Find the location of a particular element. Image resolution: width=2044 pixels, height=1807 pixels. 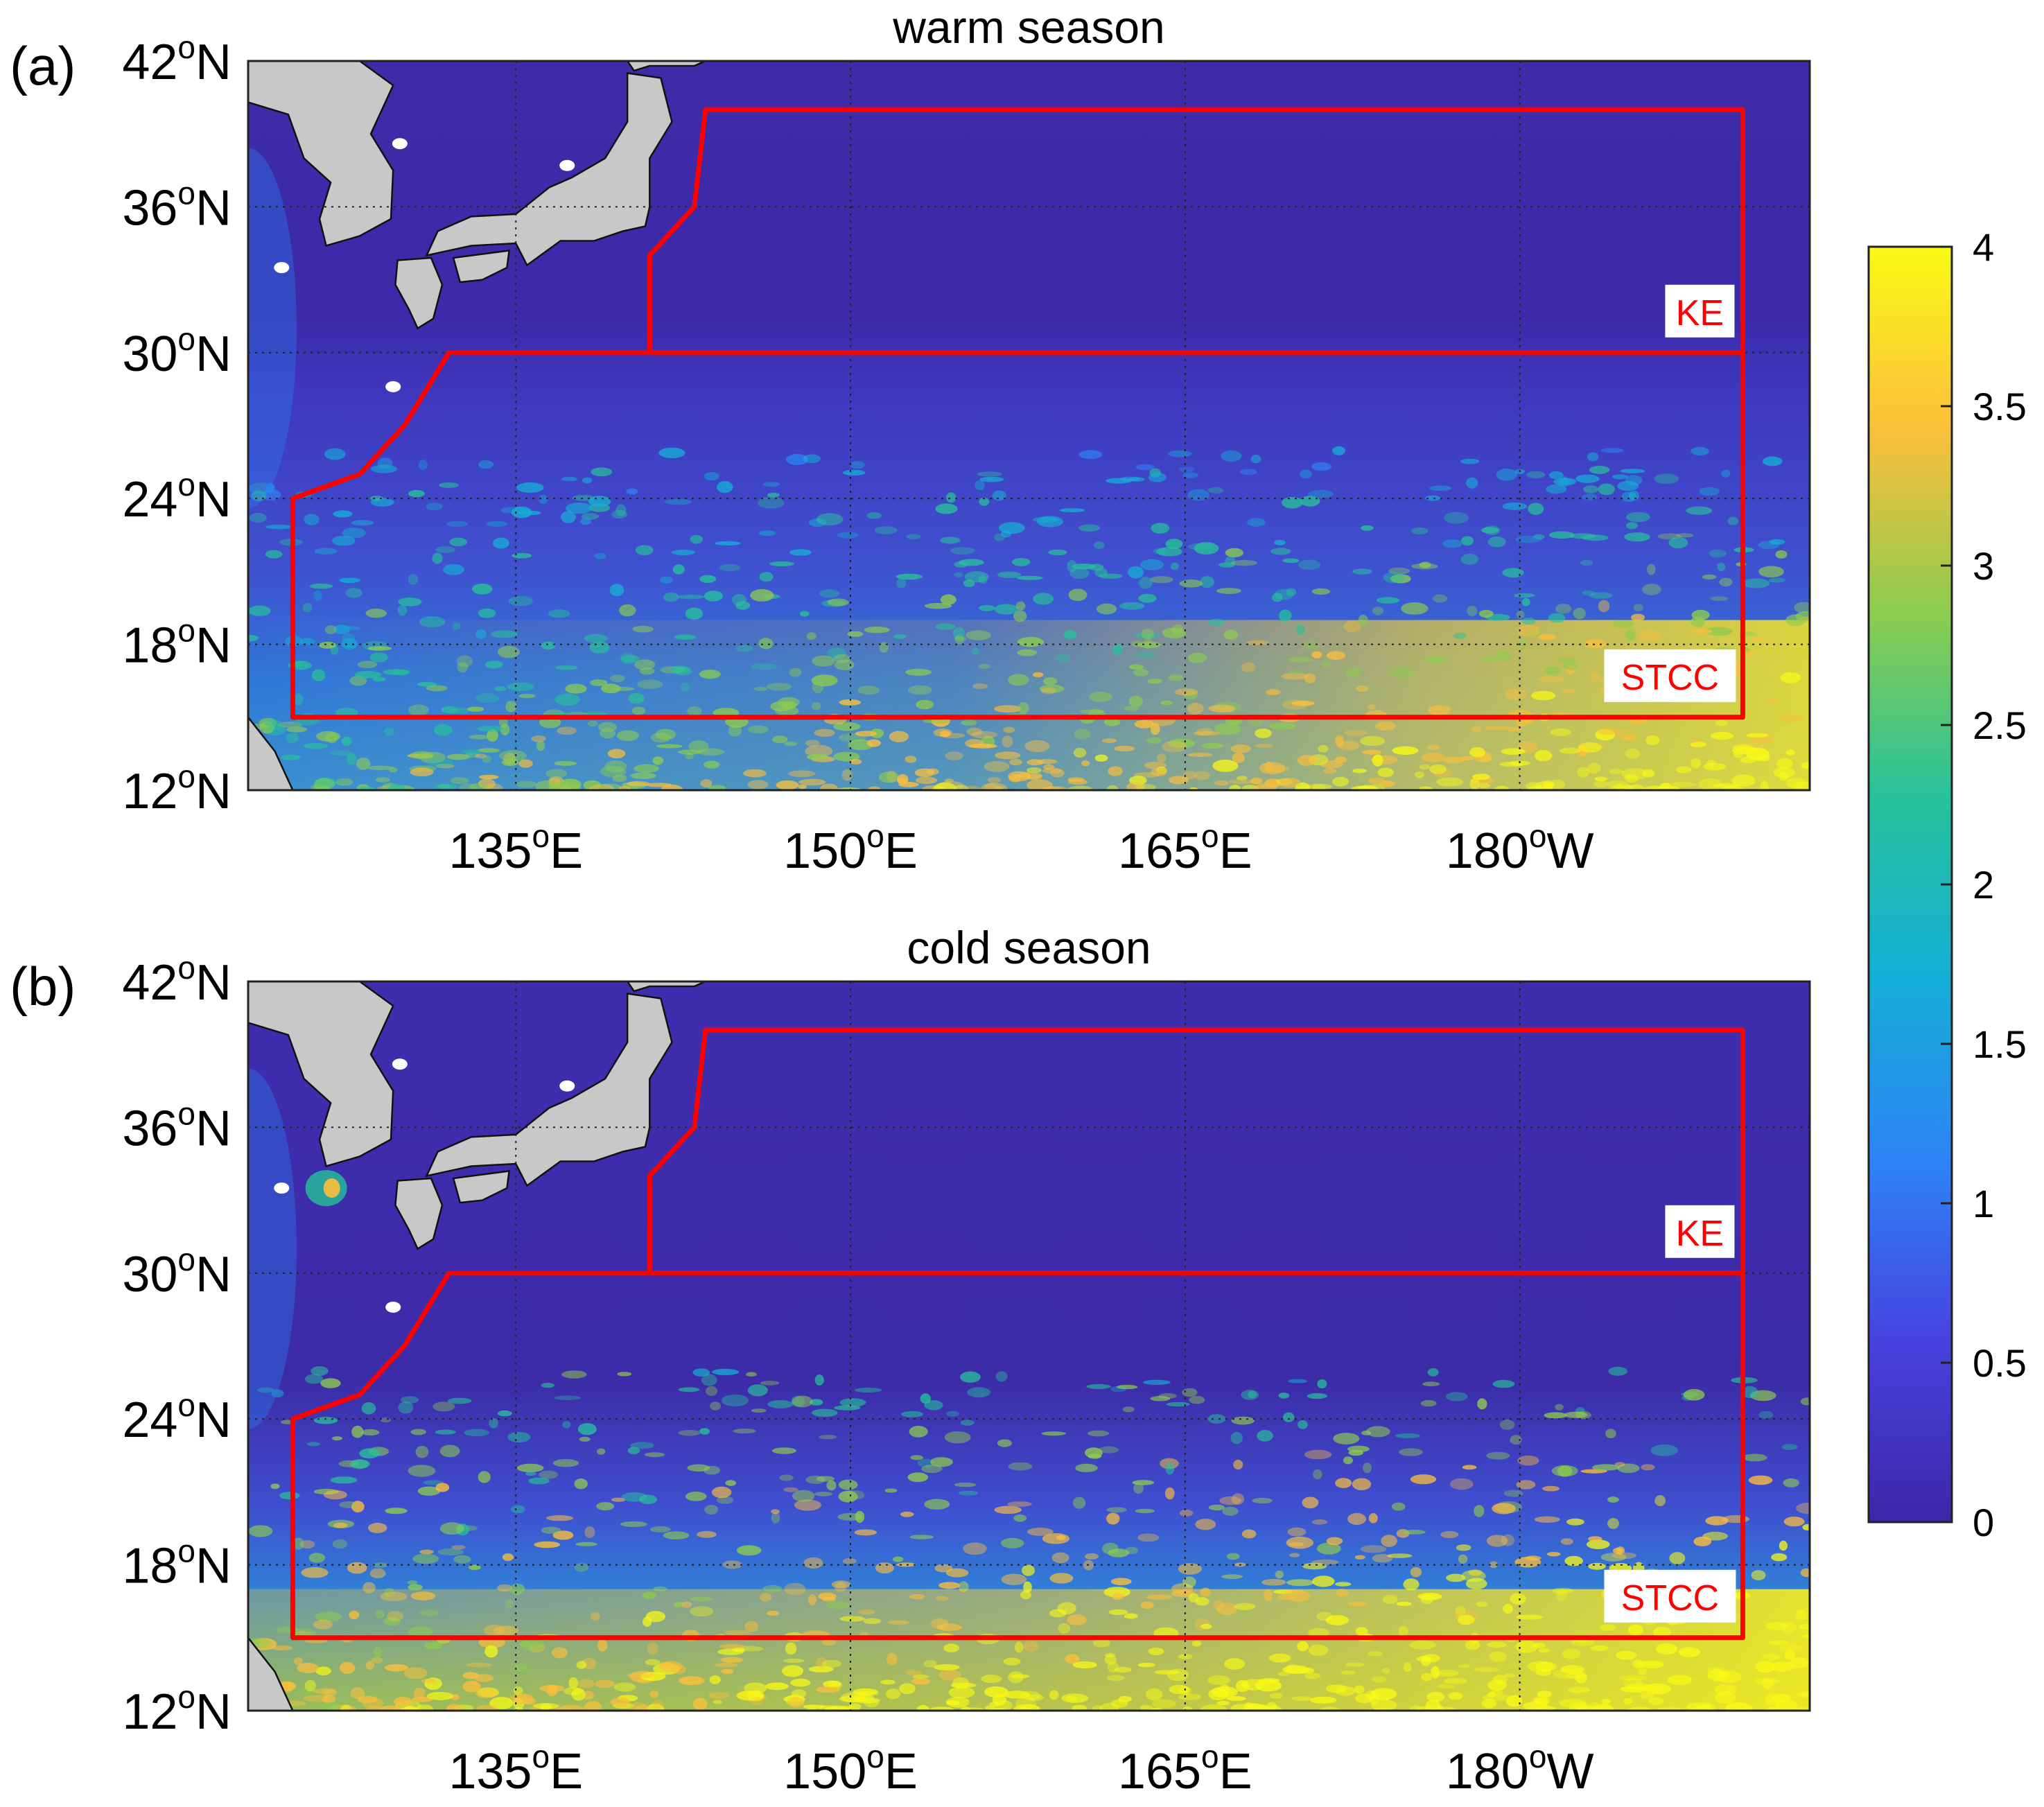

colorbar: 0 0.5 1 1.5 2 2.5 3 3.5 4 is located at coordinates (1947, 884).